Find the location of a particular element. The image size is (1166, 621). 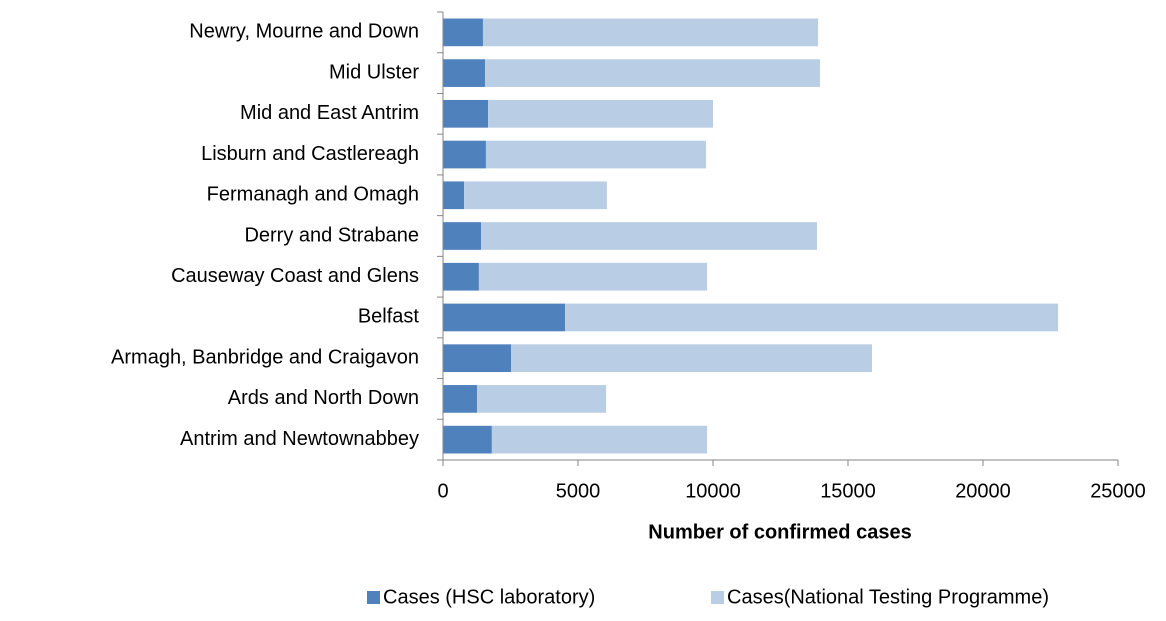

y-tick-label: Ards and North Down is located at coordinates (323, 398).